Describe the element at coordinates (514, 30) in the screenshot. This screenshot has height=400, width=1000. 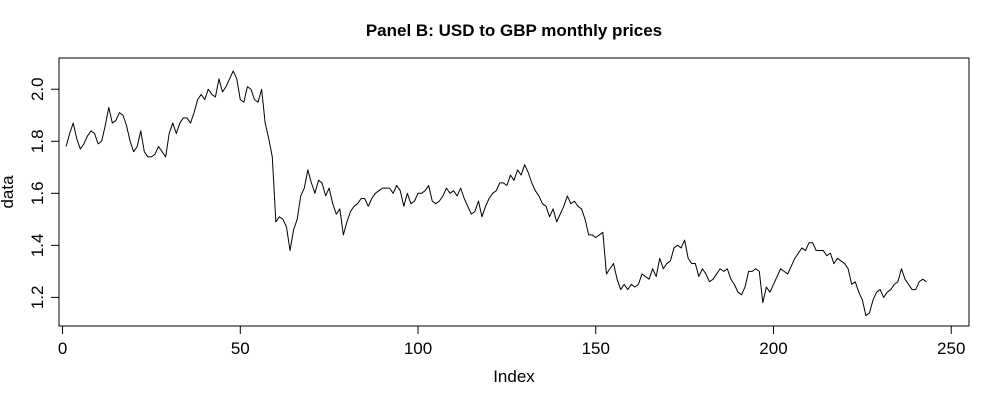
I see `chart-title: Panel B: USD to GBP monthly prices` at that location.